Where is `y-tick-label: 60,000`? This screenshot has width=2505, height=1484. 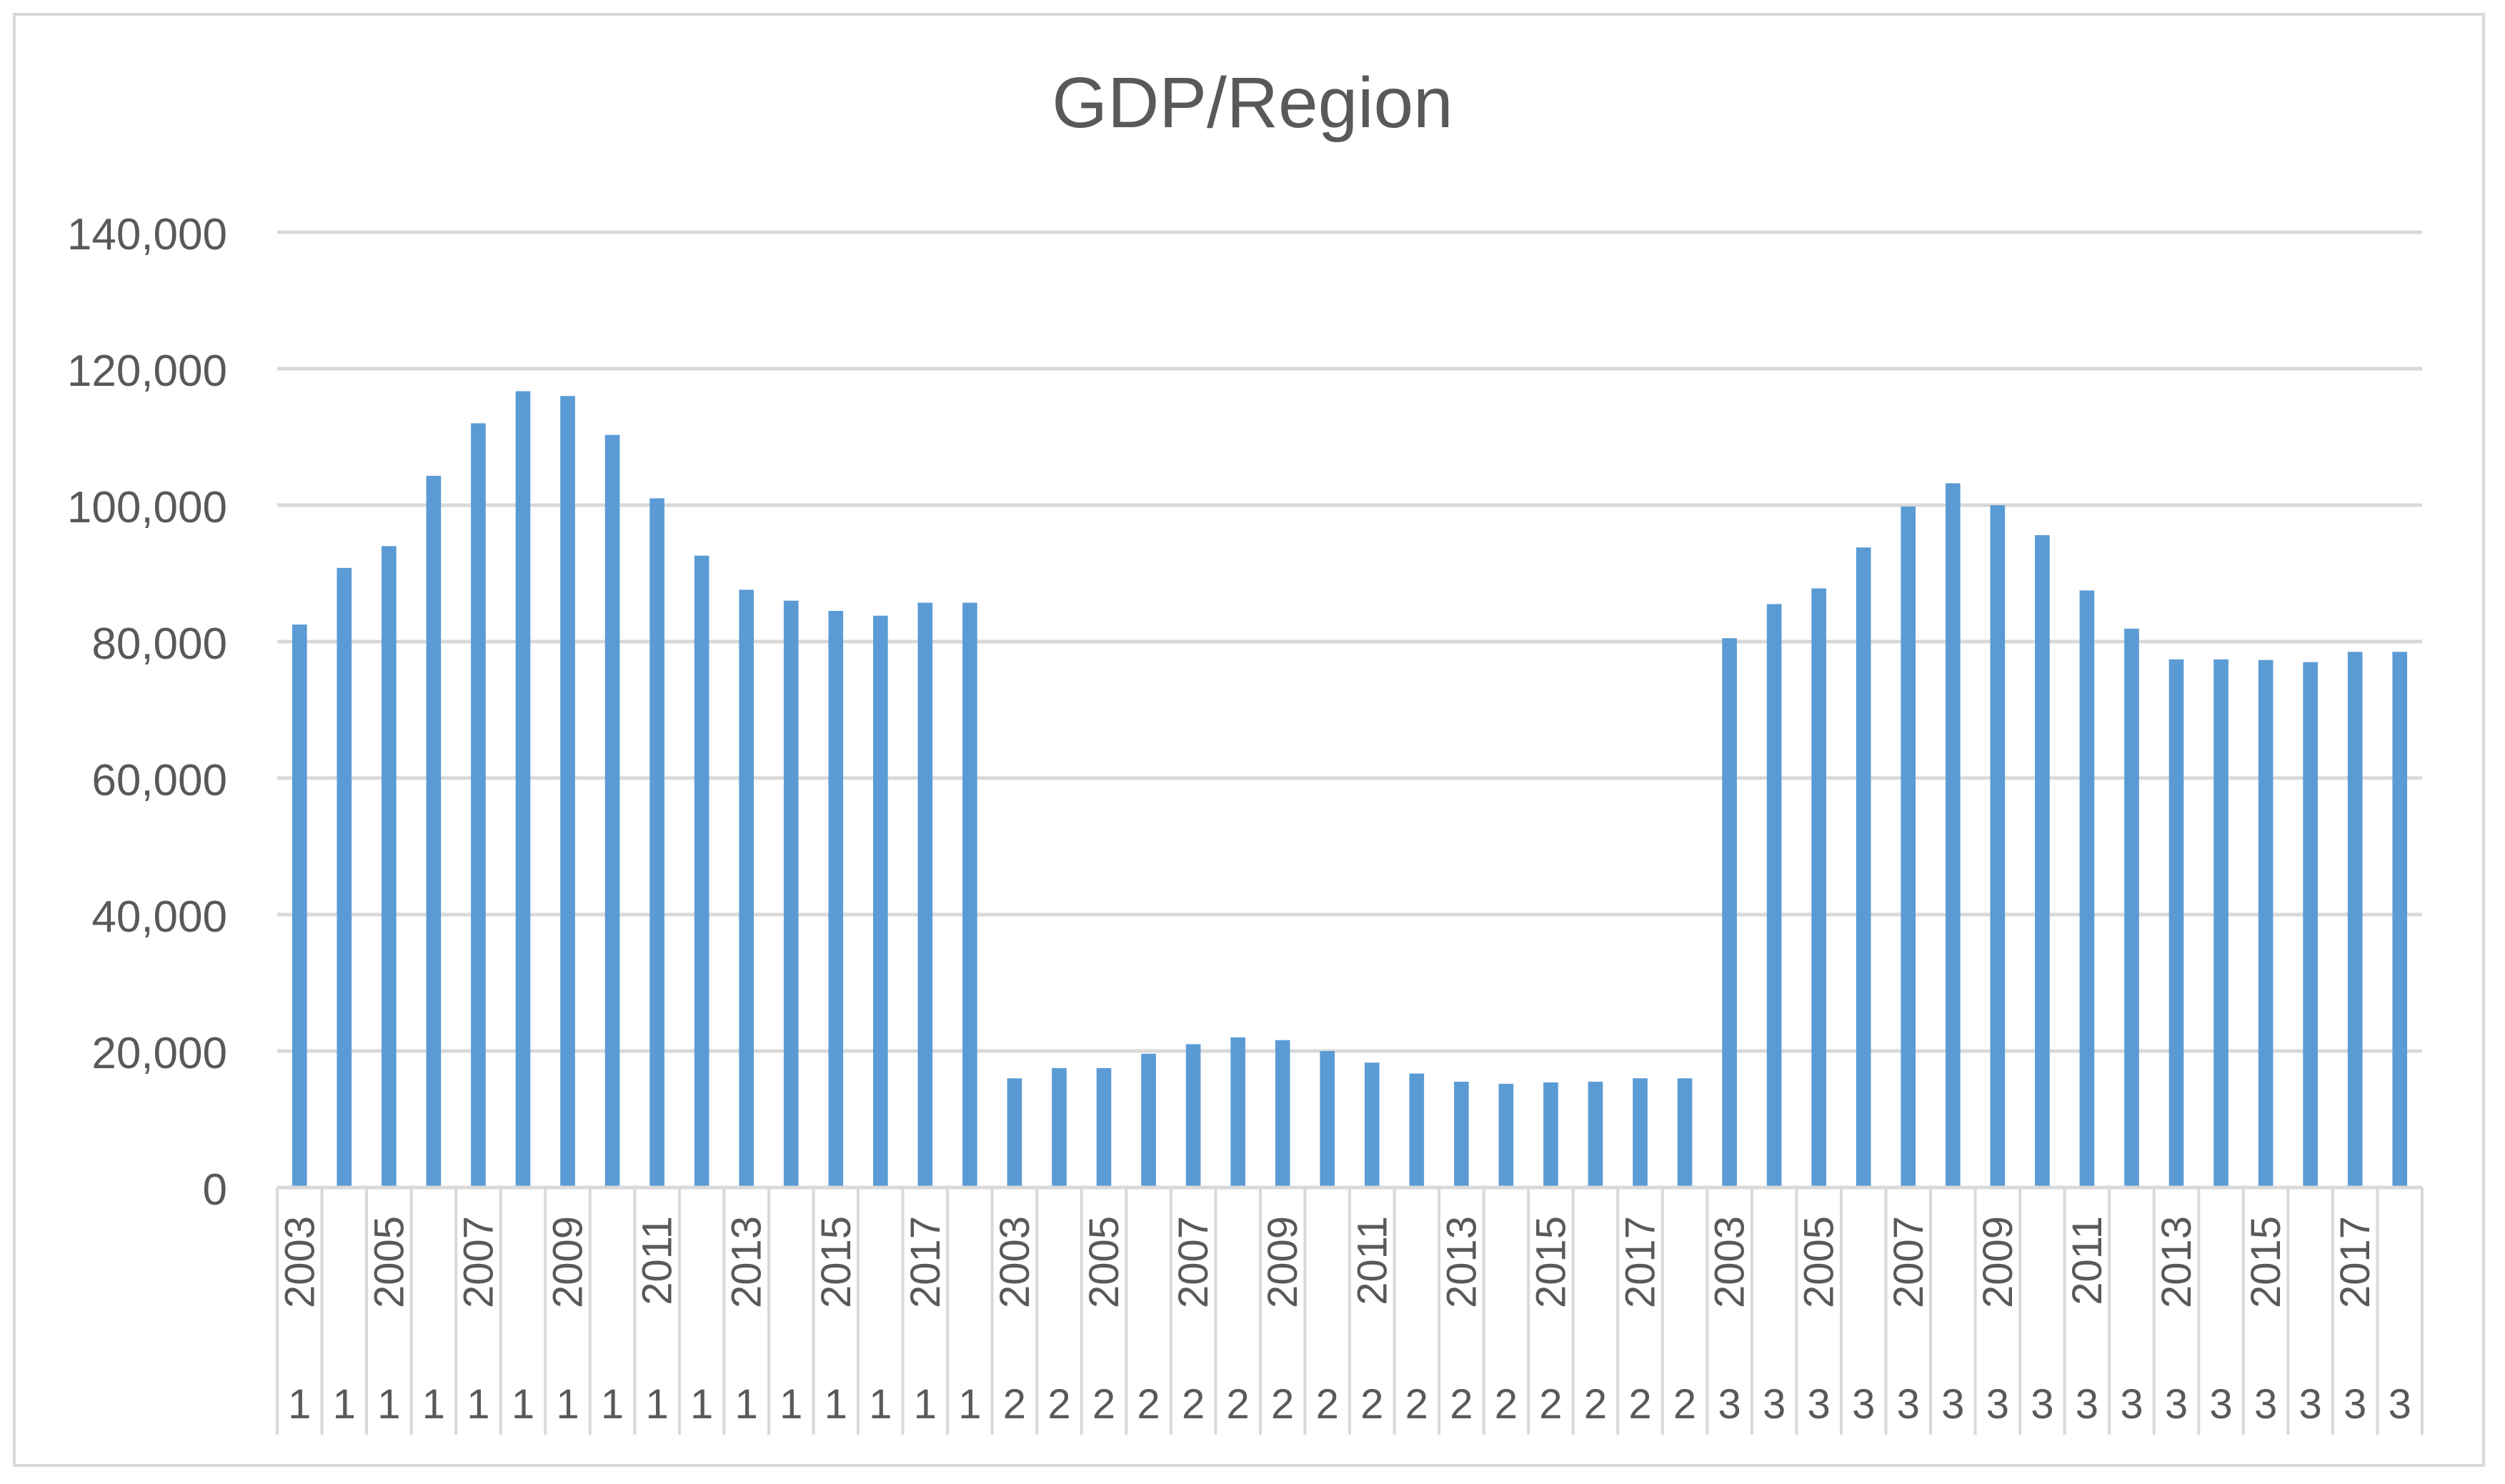 y-tick-label: 60,000 is located at coordinates (159, 781).